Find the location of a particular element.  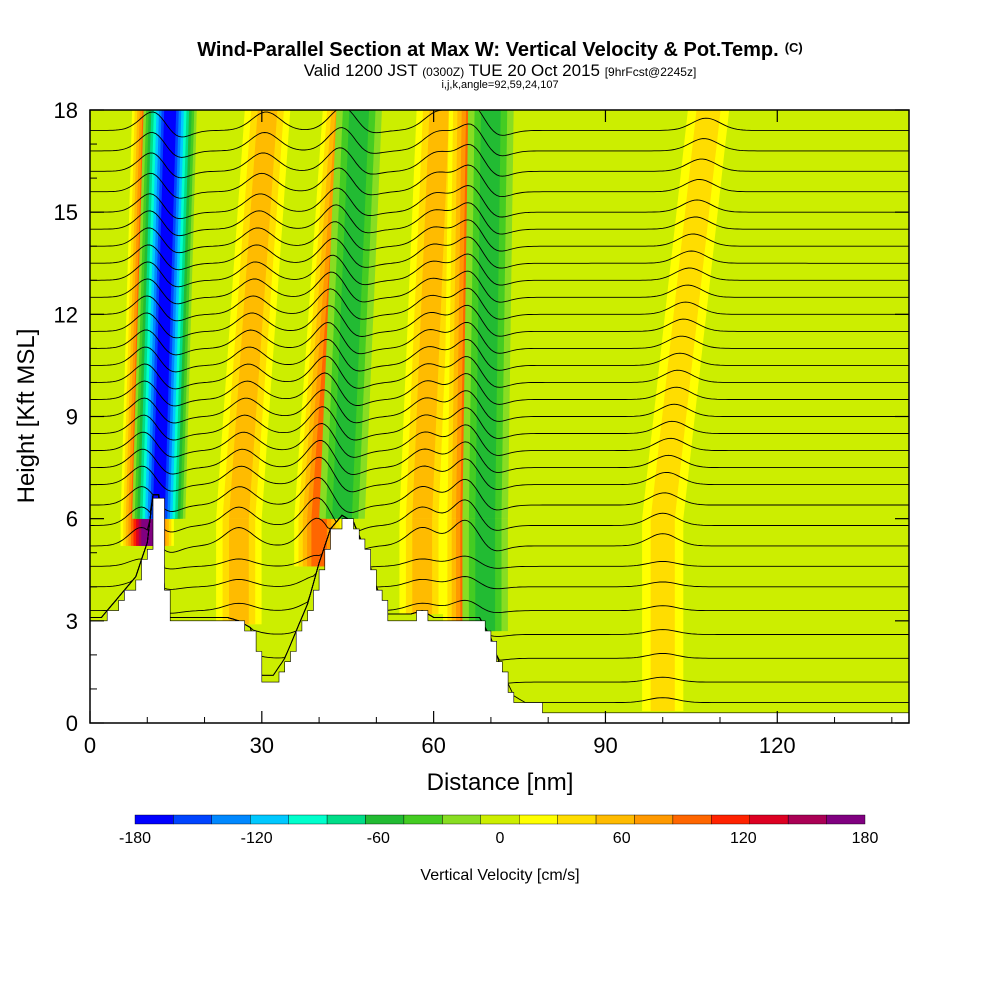

y-tick-label-1: 3 is located at coordinates (72, 621).